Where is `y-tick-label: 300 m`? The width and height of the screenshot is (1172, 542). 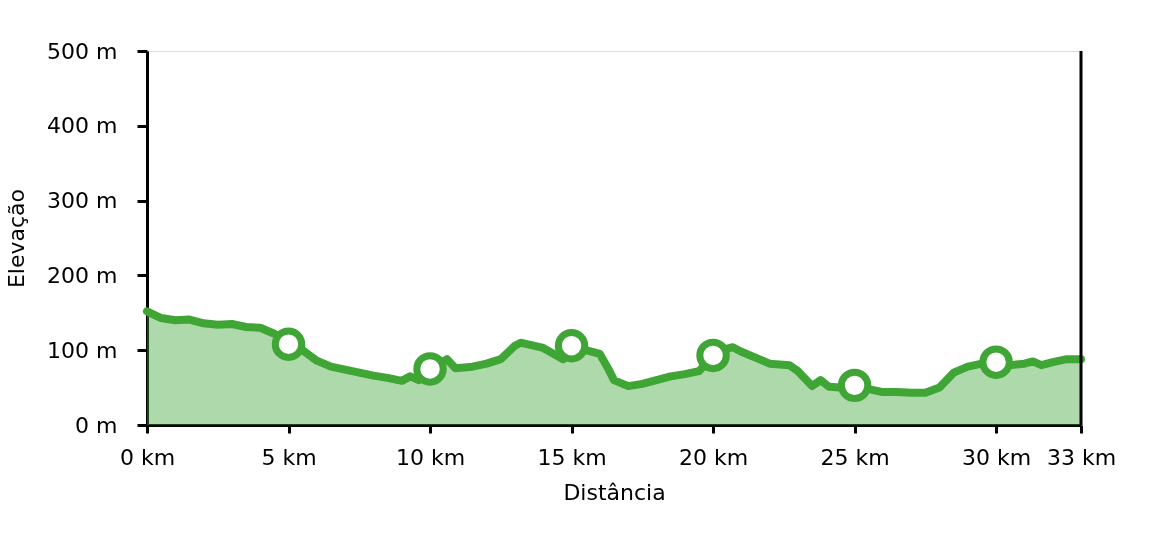
y-tick-label: 300 m is located at coordinates (82, 201).